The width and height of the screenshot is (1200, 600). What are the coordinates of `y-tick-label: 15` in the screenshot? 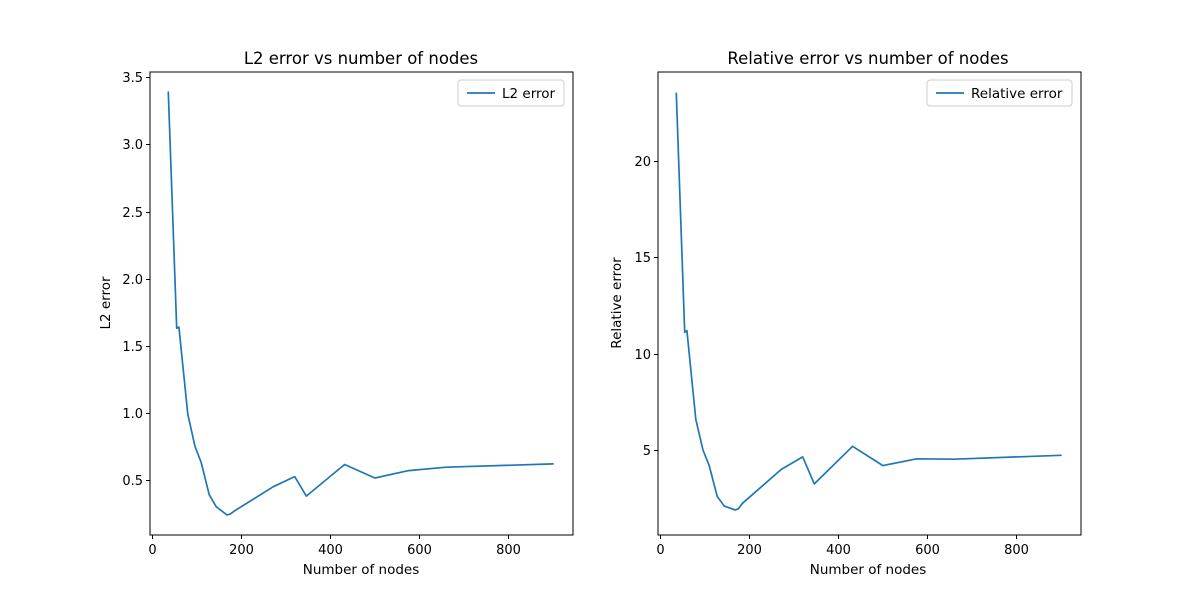 It's located at (642, 258).